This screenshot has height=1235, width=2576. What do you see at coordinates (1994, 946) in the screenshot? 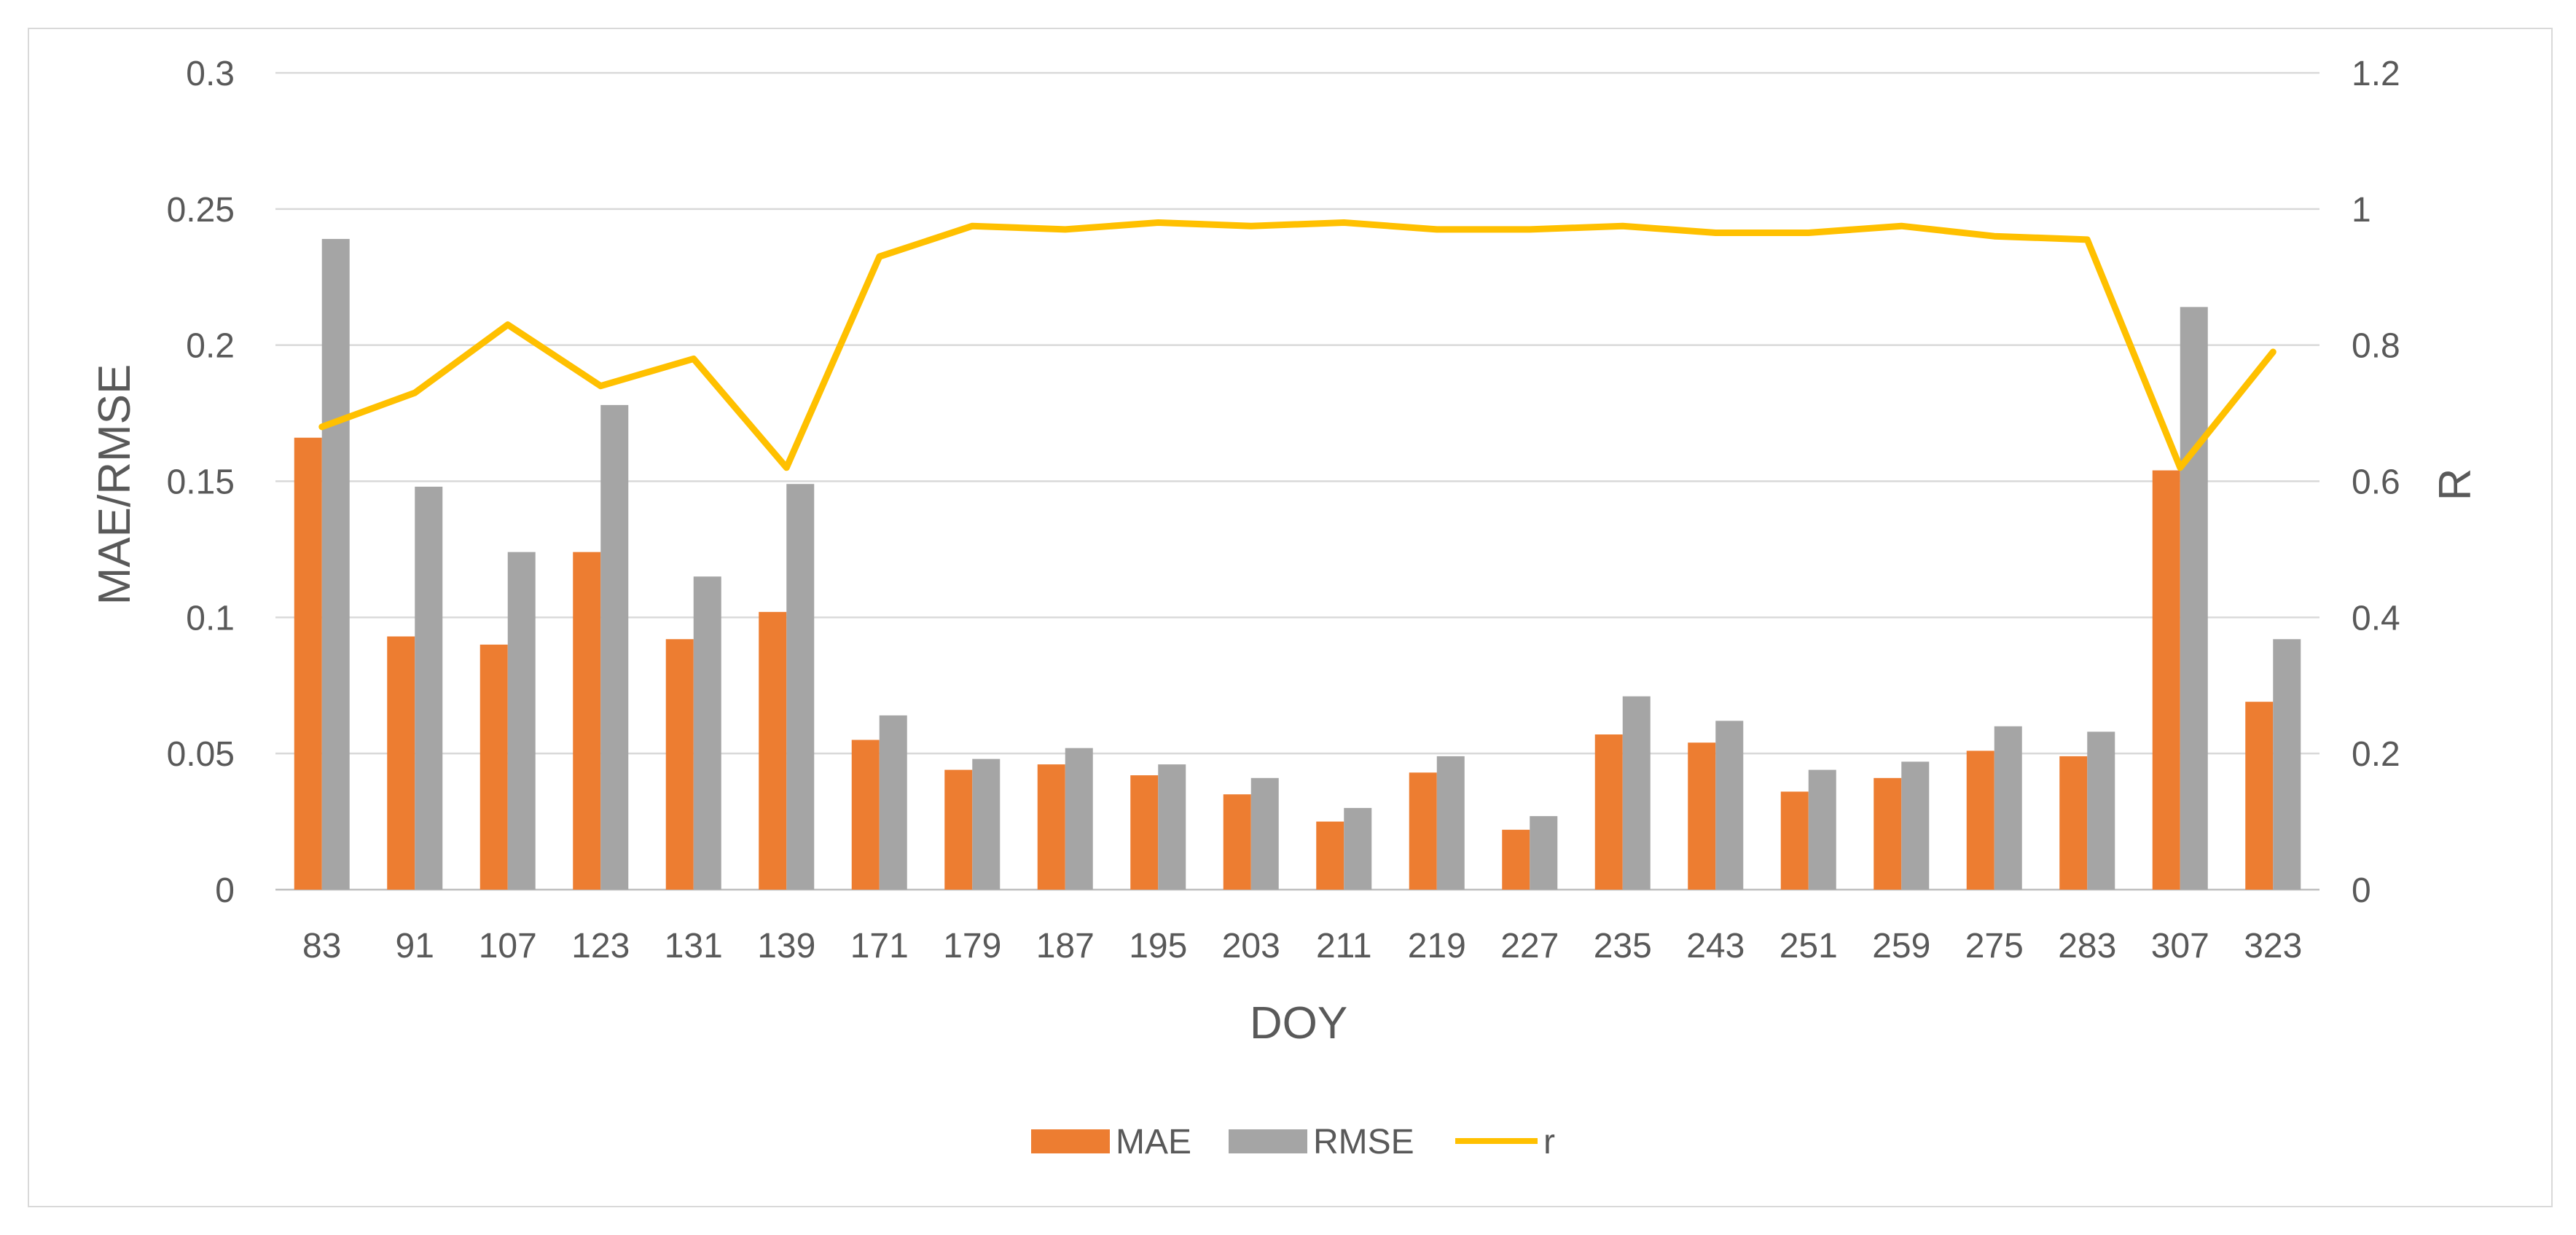
I see `x-tick-label: 275` at bounding box center [1994, 946].